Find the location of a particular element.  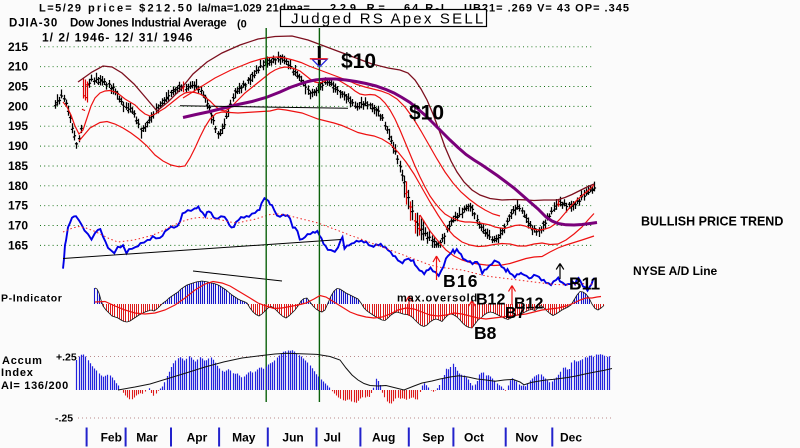

svg-text: 190 is located at coordinates (18, 146).